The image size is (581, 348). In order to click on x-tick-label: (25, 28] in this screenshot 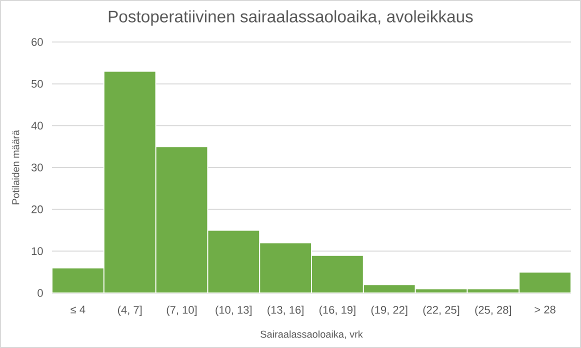, I will do `click(493, 311)`.